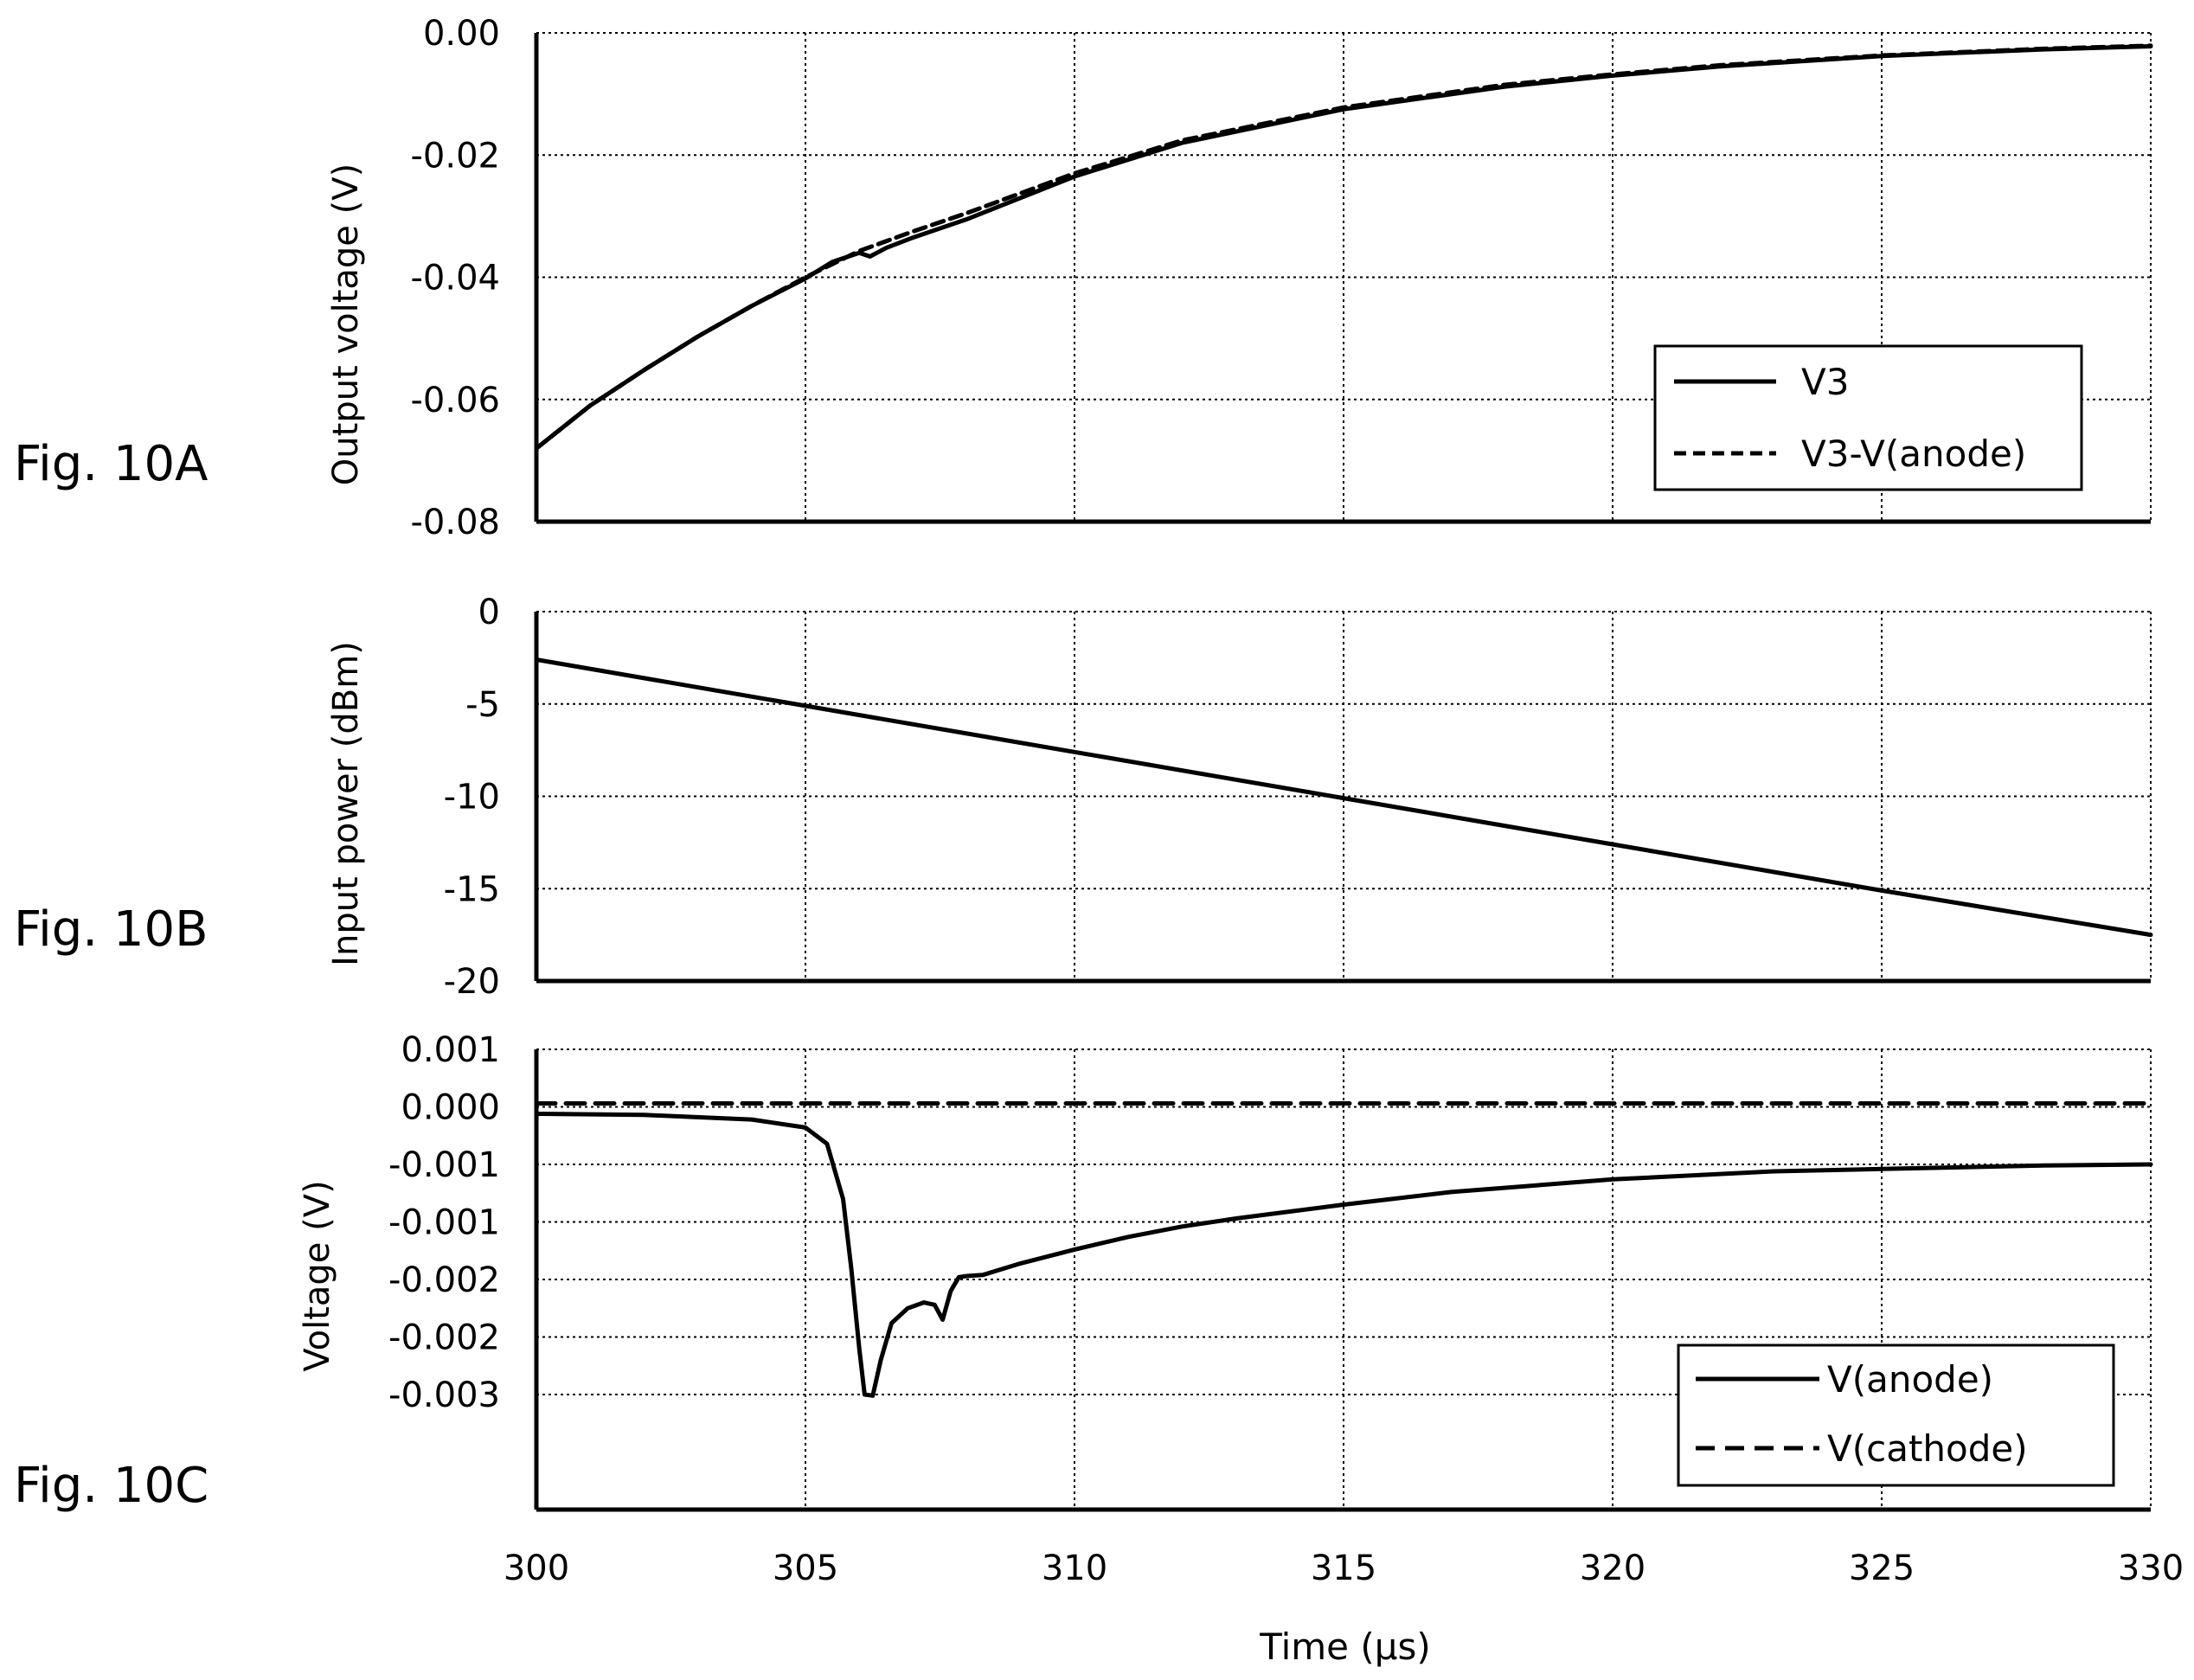 Image resolution: width=2194 pixels, height=1680 pixels. What do you see at coordinates (1882, 1568) in the screenshot?
I see `x-tick-label: 325` at bounding box center [1882, 1568].